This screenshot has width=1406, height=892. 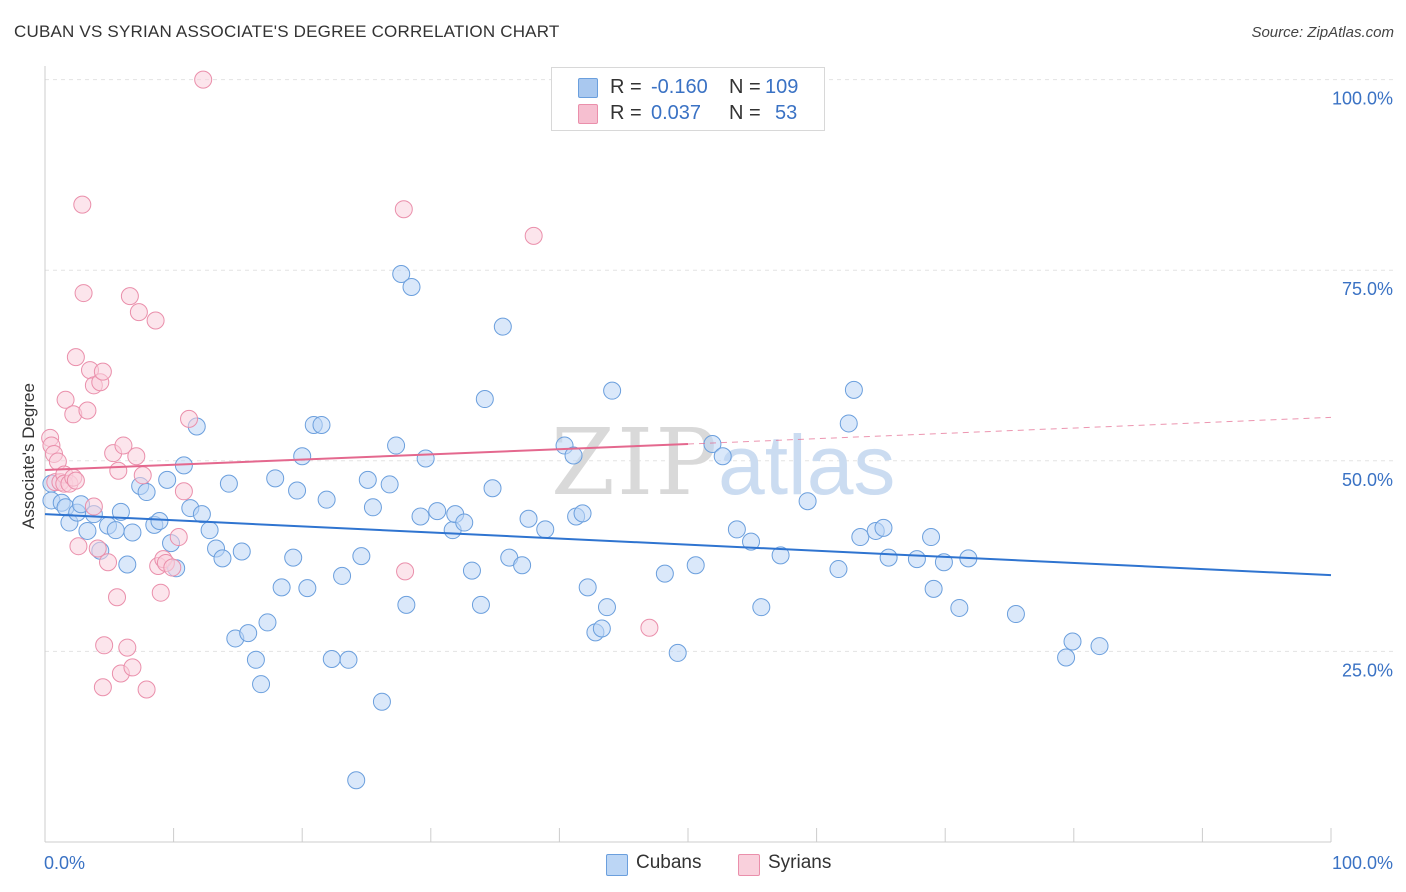 What do you see at coordinates (1367, 289) in the screenshot?
I see `y-tick-label: 75.0%` at bounding box center [1367, 289].